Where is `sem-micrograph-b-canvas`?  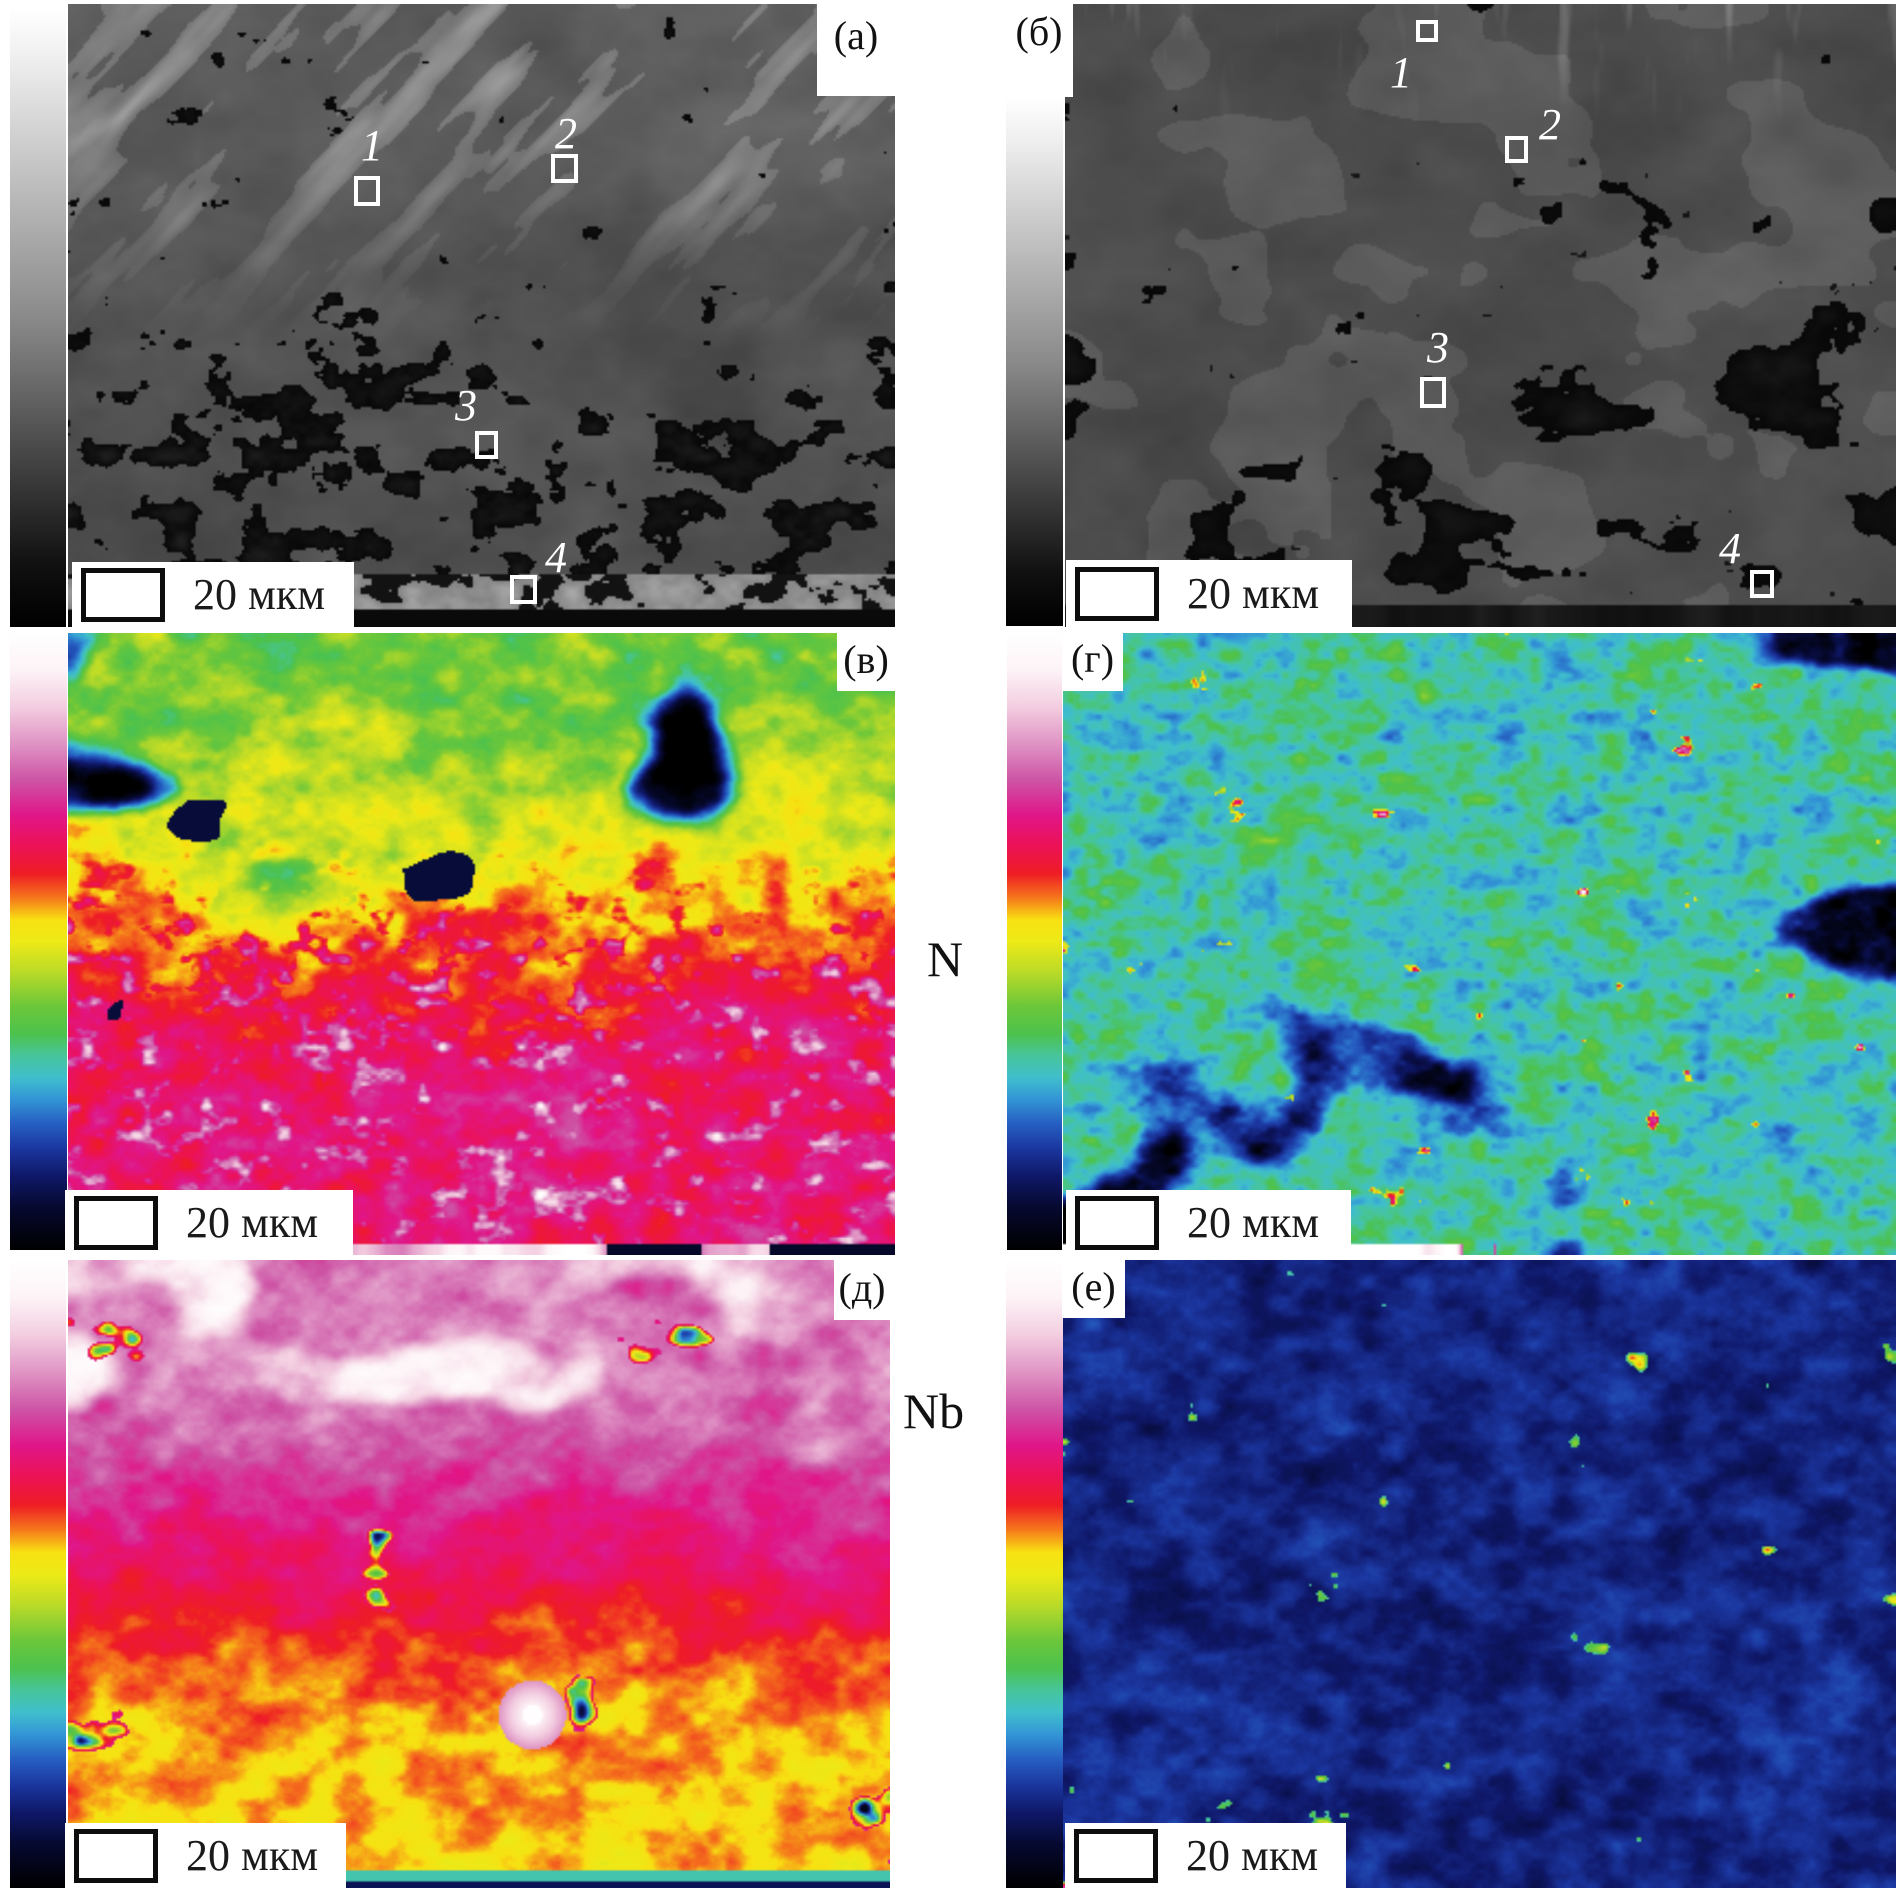 sem-micrograph-b-canvas is located at coordinates (1480, 315).